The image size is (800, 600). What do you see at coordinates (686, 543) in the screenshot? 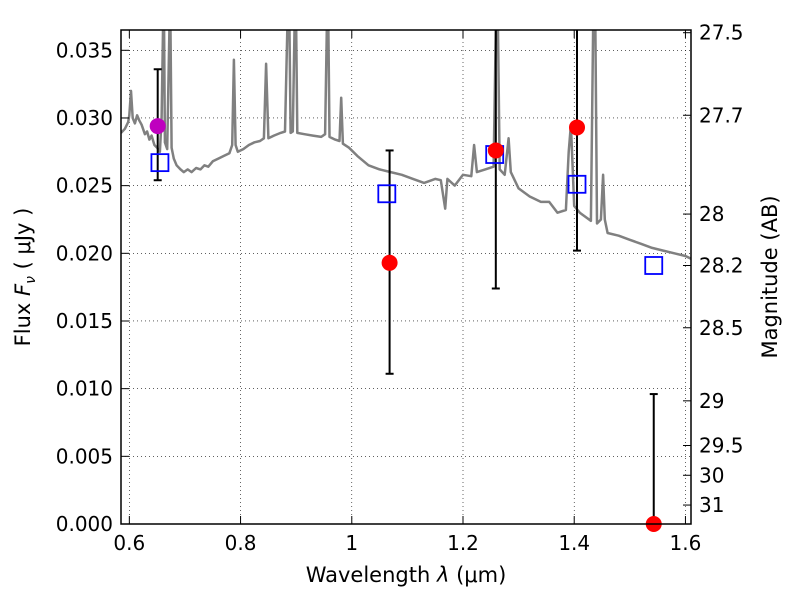
I see `x-tick-label: 1.6` at bounding box center [686, 543].